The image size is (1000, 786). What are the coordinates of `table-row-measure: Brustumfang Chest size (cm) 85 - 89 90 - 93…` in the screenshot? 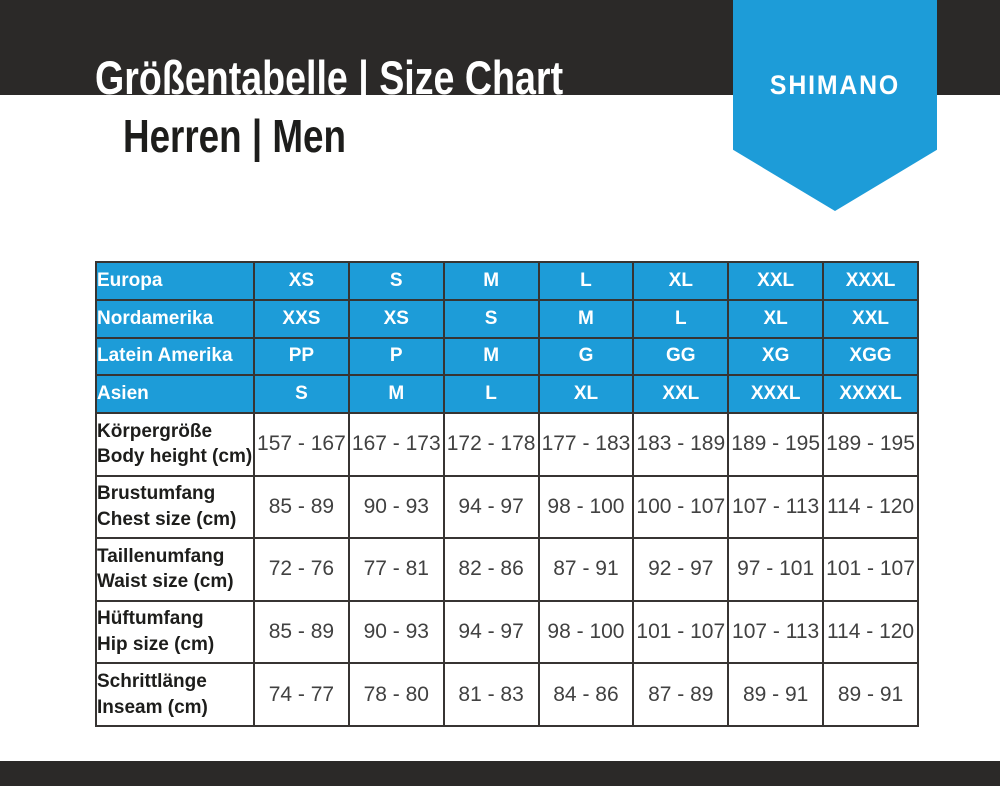 It's located at (507, 507).